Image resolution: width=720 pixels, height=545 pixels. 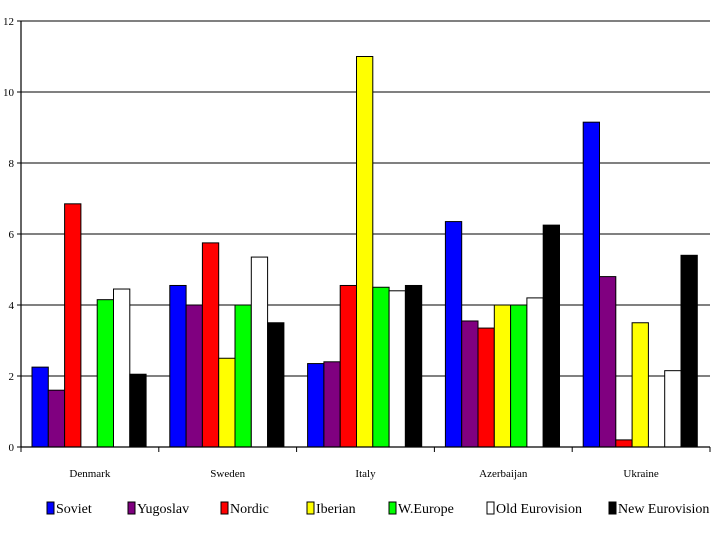 I want to click on legend-label: New Eurovision, so click(x=663, y=509).